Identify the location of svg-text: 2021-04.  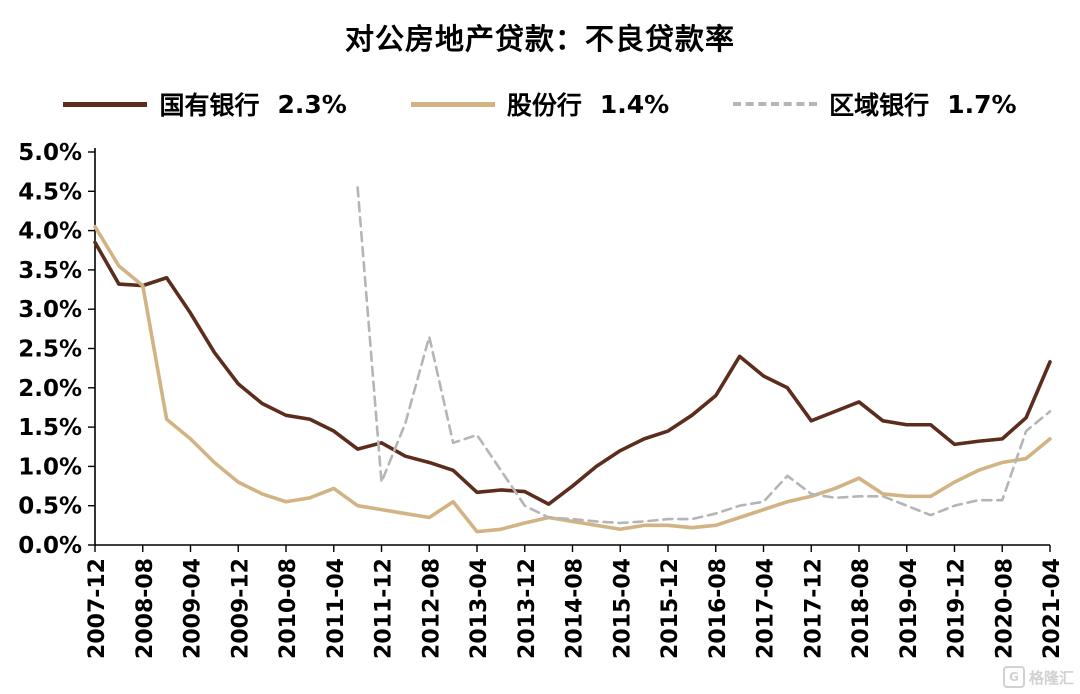
(1052, 608).